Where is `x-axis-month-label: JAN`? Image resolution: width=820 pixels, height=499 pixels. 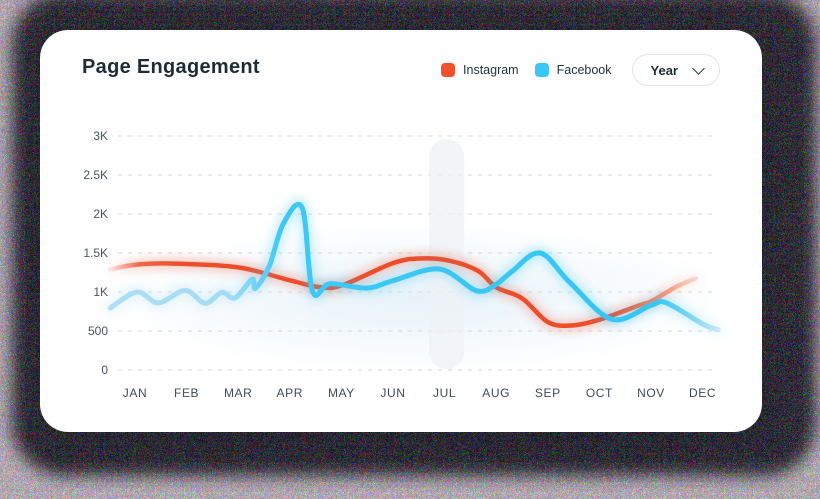 x-axis-month-label: JAN is located at coordinates (135, 393).